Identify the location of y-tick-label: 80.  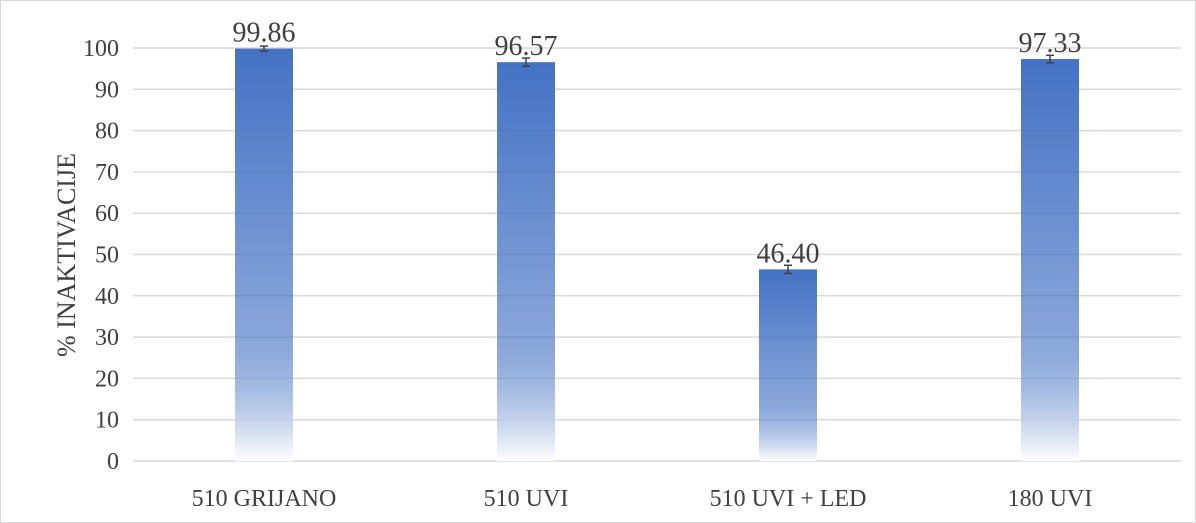
(107, 132).